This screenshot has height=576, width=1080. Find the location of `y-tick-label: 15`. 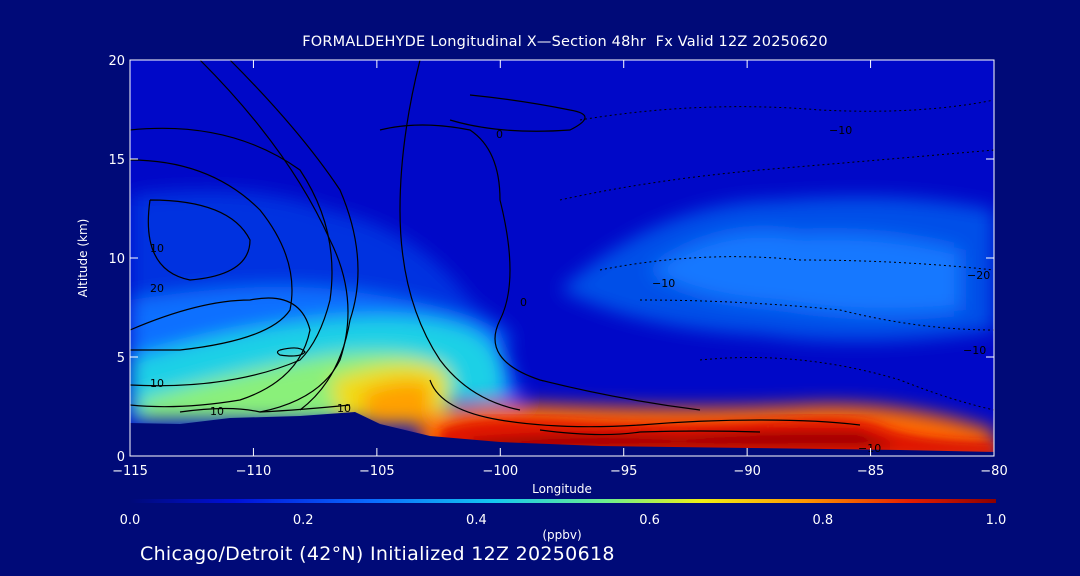

y-tick-label: 15 is located at coordinates (116, 160).